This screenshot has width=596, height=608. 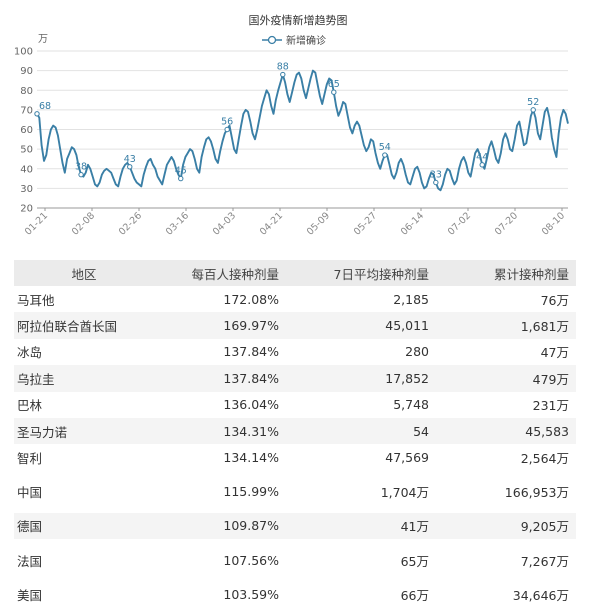 What do you see at coordinates (298, 20) in the screenshot?
I see `chart-title: 国外疫情新增趋势图` at bounding box center [298, 20].